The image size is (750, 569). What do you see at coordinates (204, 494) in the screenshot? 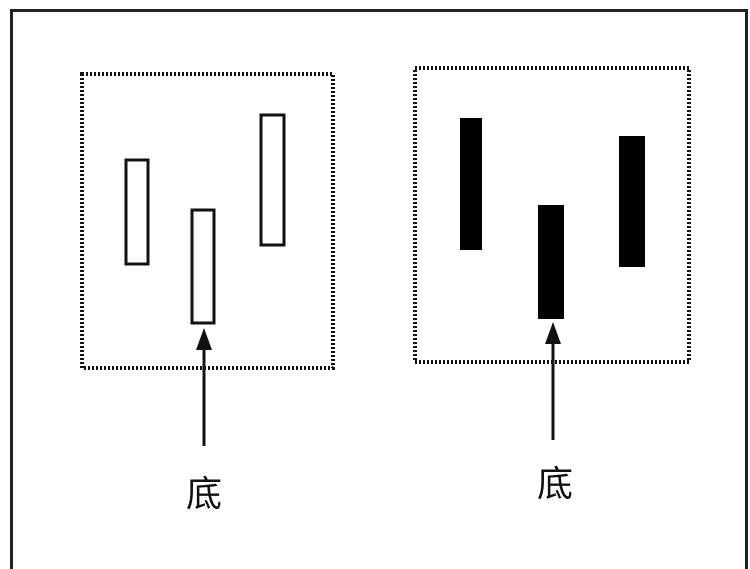
I see `bottom-label-left: 底` at bounding box center [204, 494].